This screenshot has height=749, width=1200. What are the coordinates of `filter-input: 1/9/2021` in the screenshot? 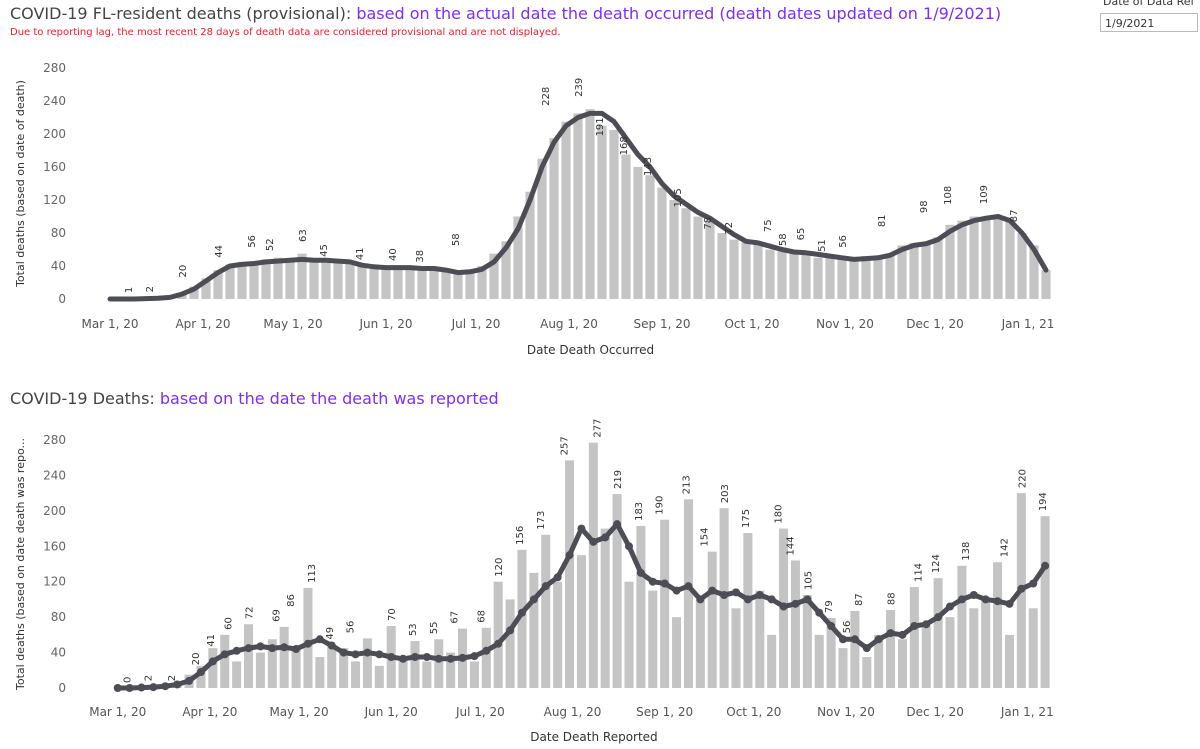 It's located at (1149, 22).